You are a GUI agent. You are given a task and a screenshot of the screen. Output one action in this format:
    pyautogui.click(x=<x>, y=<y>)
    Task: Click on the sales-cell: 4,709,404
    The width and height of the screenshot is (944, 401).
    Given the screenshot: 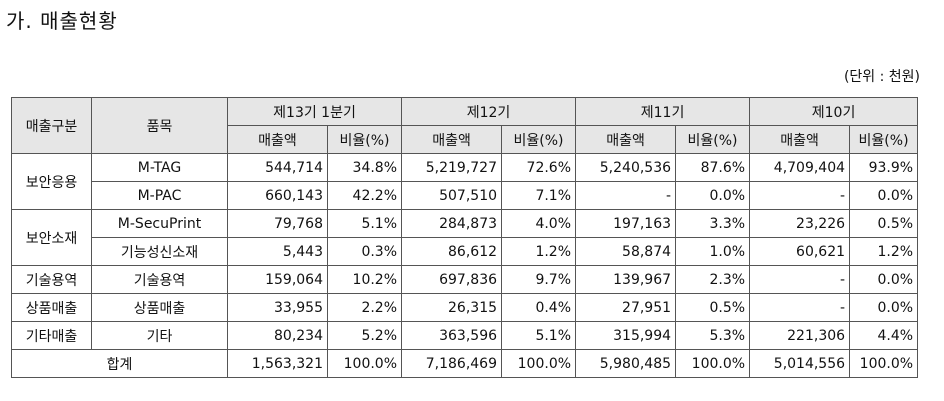 What is the action you would take?
    pyautogui.click(x=800, y=167)
    